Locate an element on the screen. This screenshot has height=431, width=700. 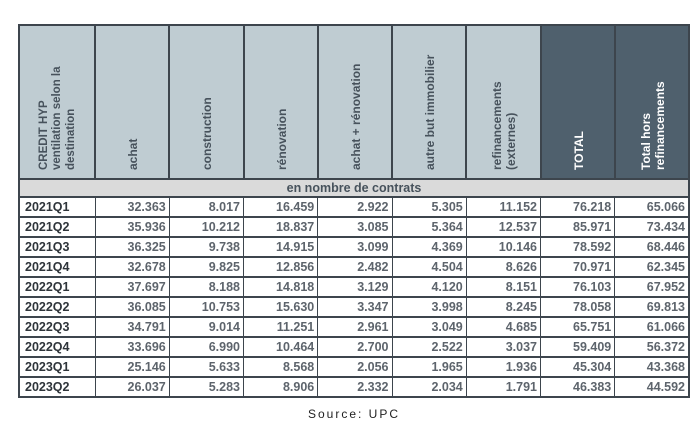
value-cell: 2.332 is located at coordinates (355, 387).